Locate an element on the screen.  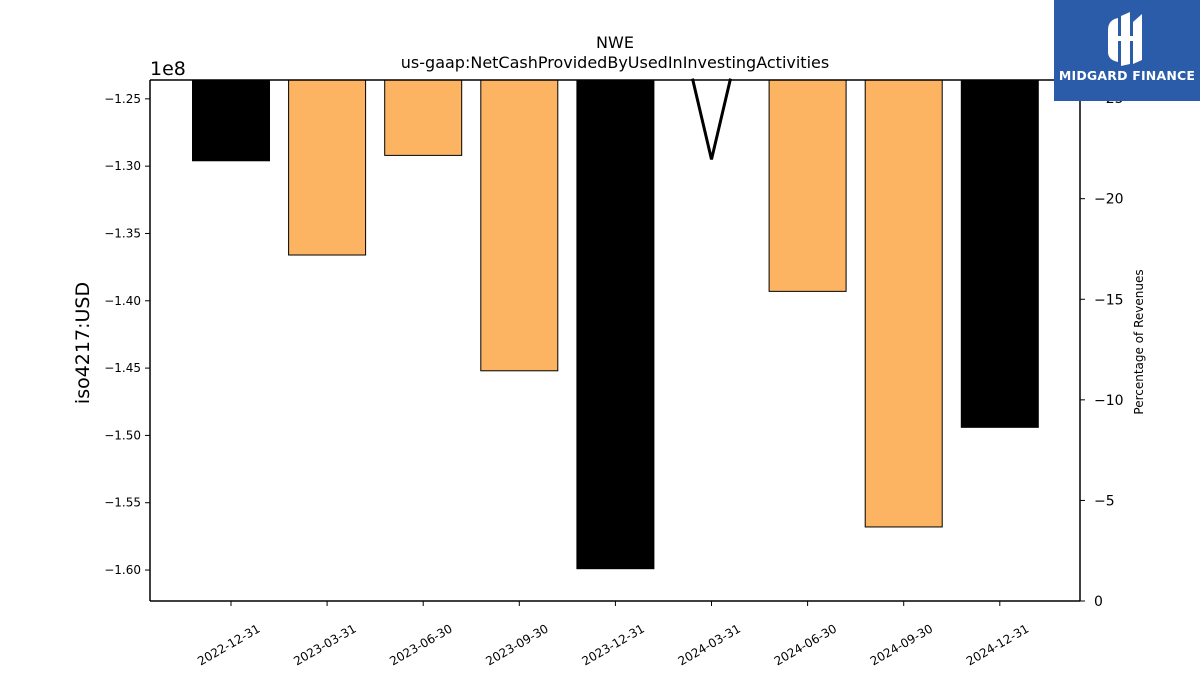
y-axis-label: iso4217:USD is located at coordinates (83, 343).